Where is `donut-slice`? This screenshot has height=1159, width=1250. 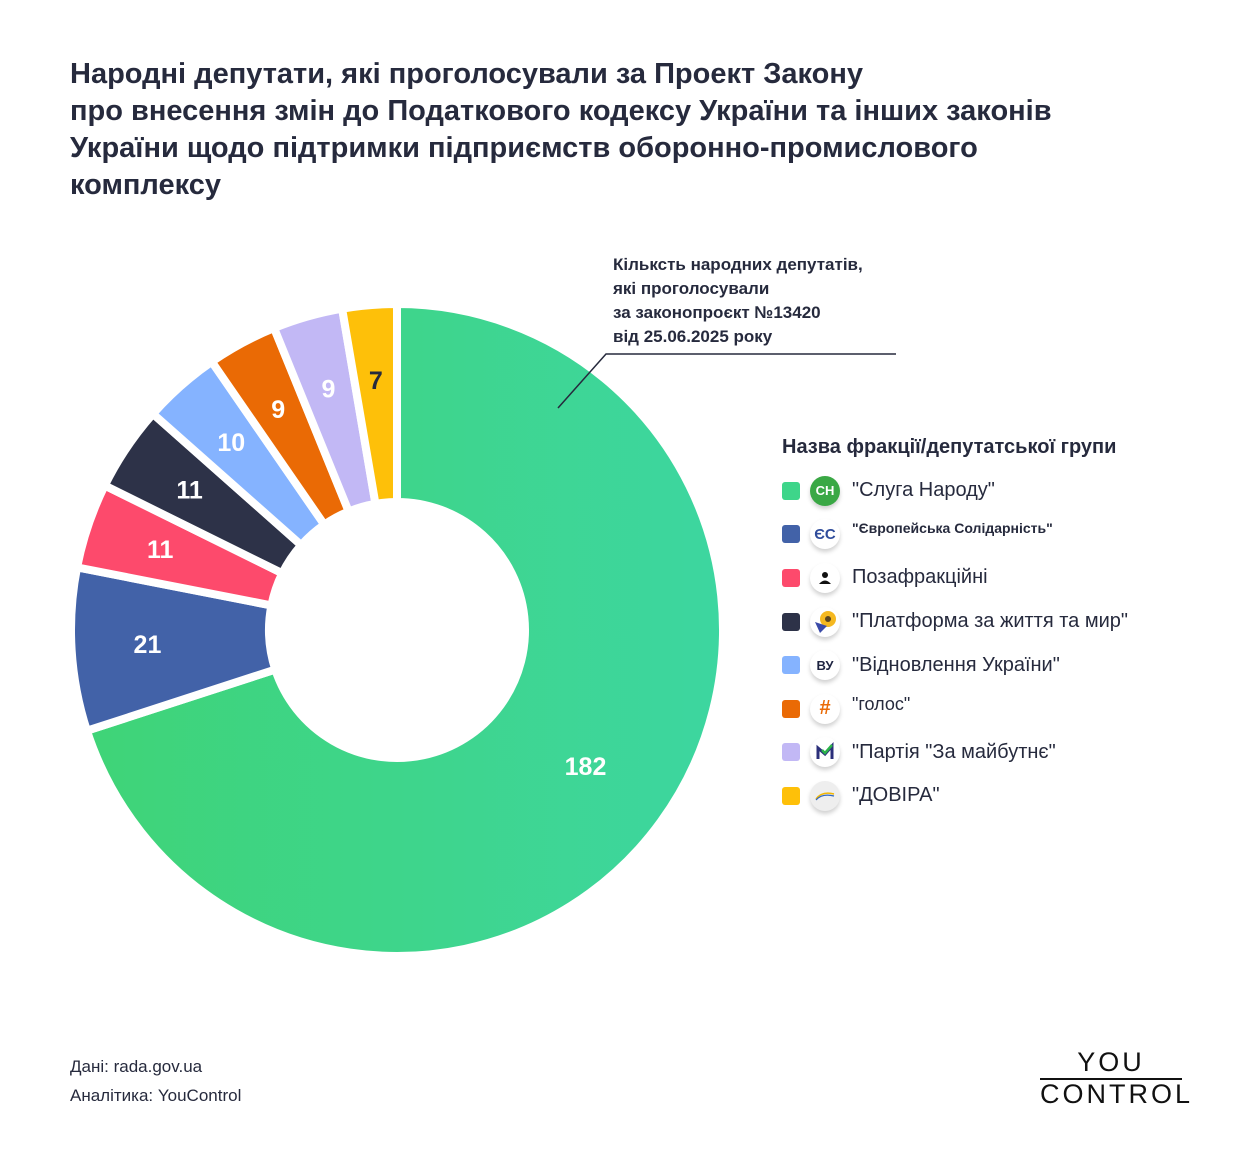 donut-slice is located at coordinates (369, 404).